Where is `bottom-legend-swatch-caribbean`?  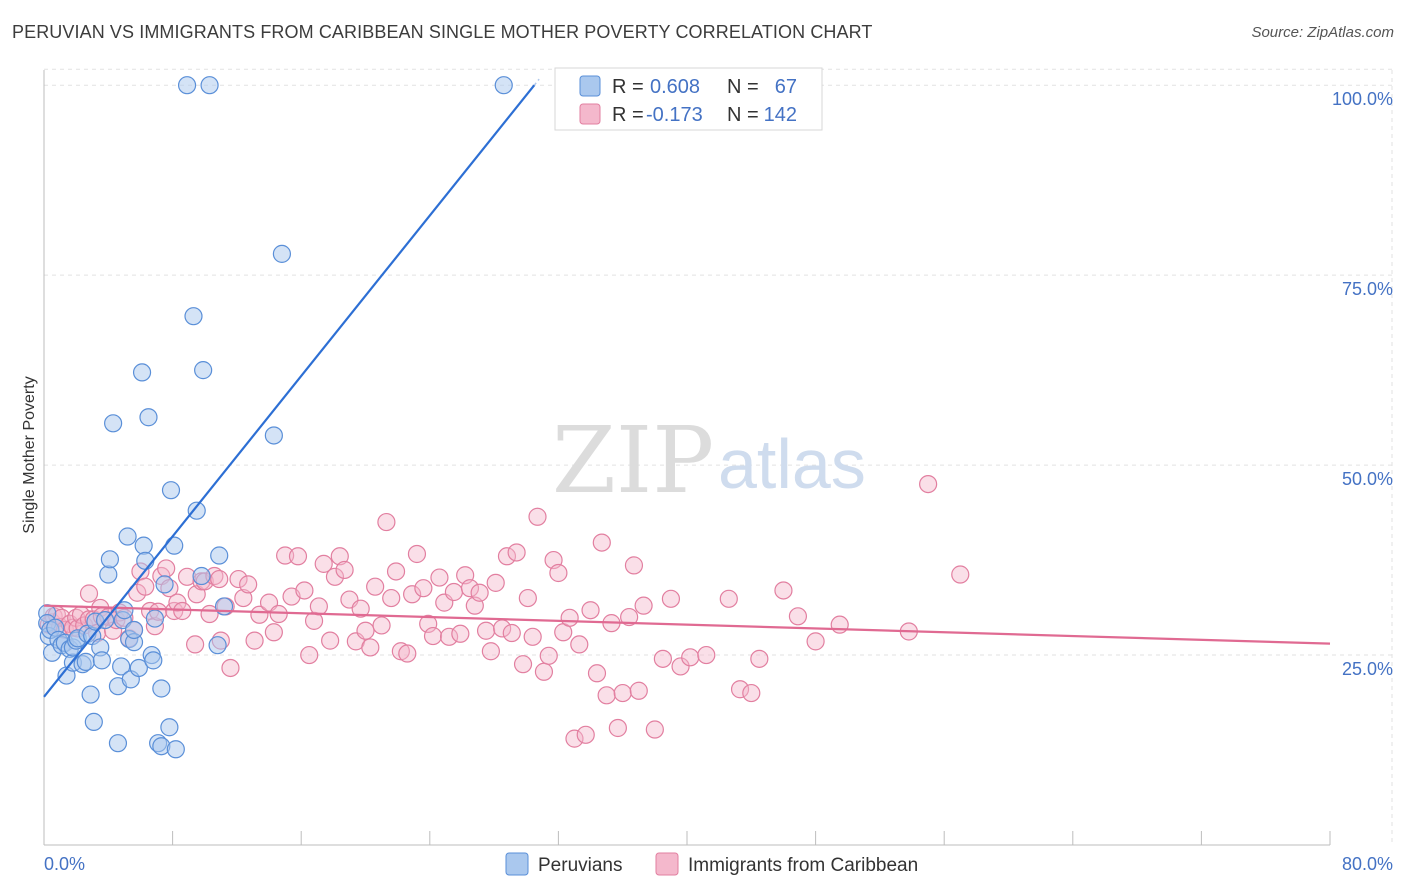
bottom-legend-swatch-caribbean is located at coordinates (667, 864).